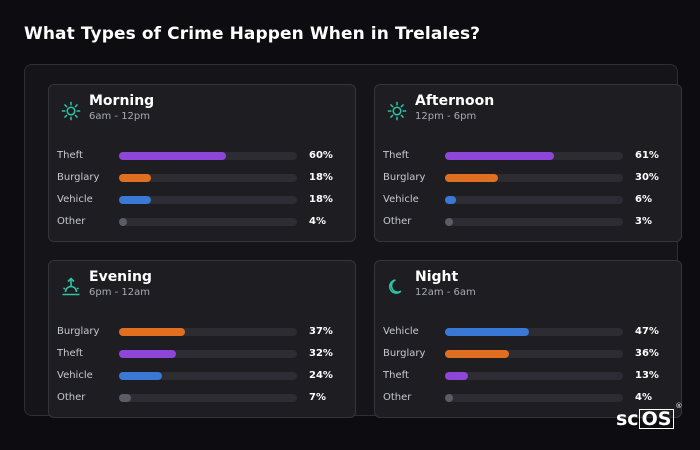 This screenshot has width=700, height=450. I want to click on bar-row: Vehicle 6%, so click(529, 200).